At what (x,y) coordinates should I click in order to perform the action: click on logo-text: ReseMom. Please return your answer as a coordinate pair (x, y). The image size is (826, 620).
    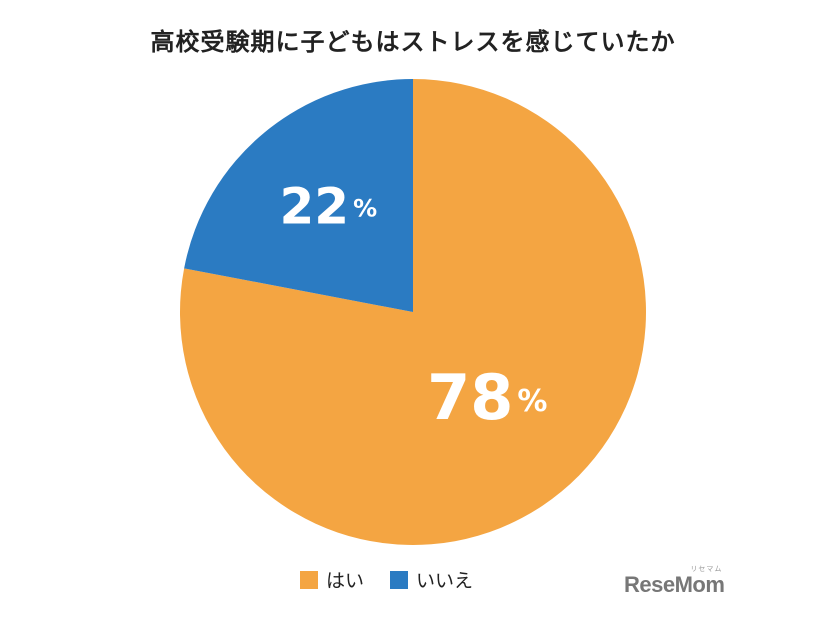
    Looking at the image, I should click on (674, 584).